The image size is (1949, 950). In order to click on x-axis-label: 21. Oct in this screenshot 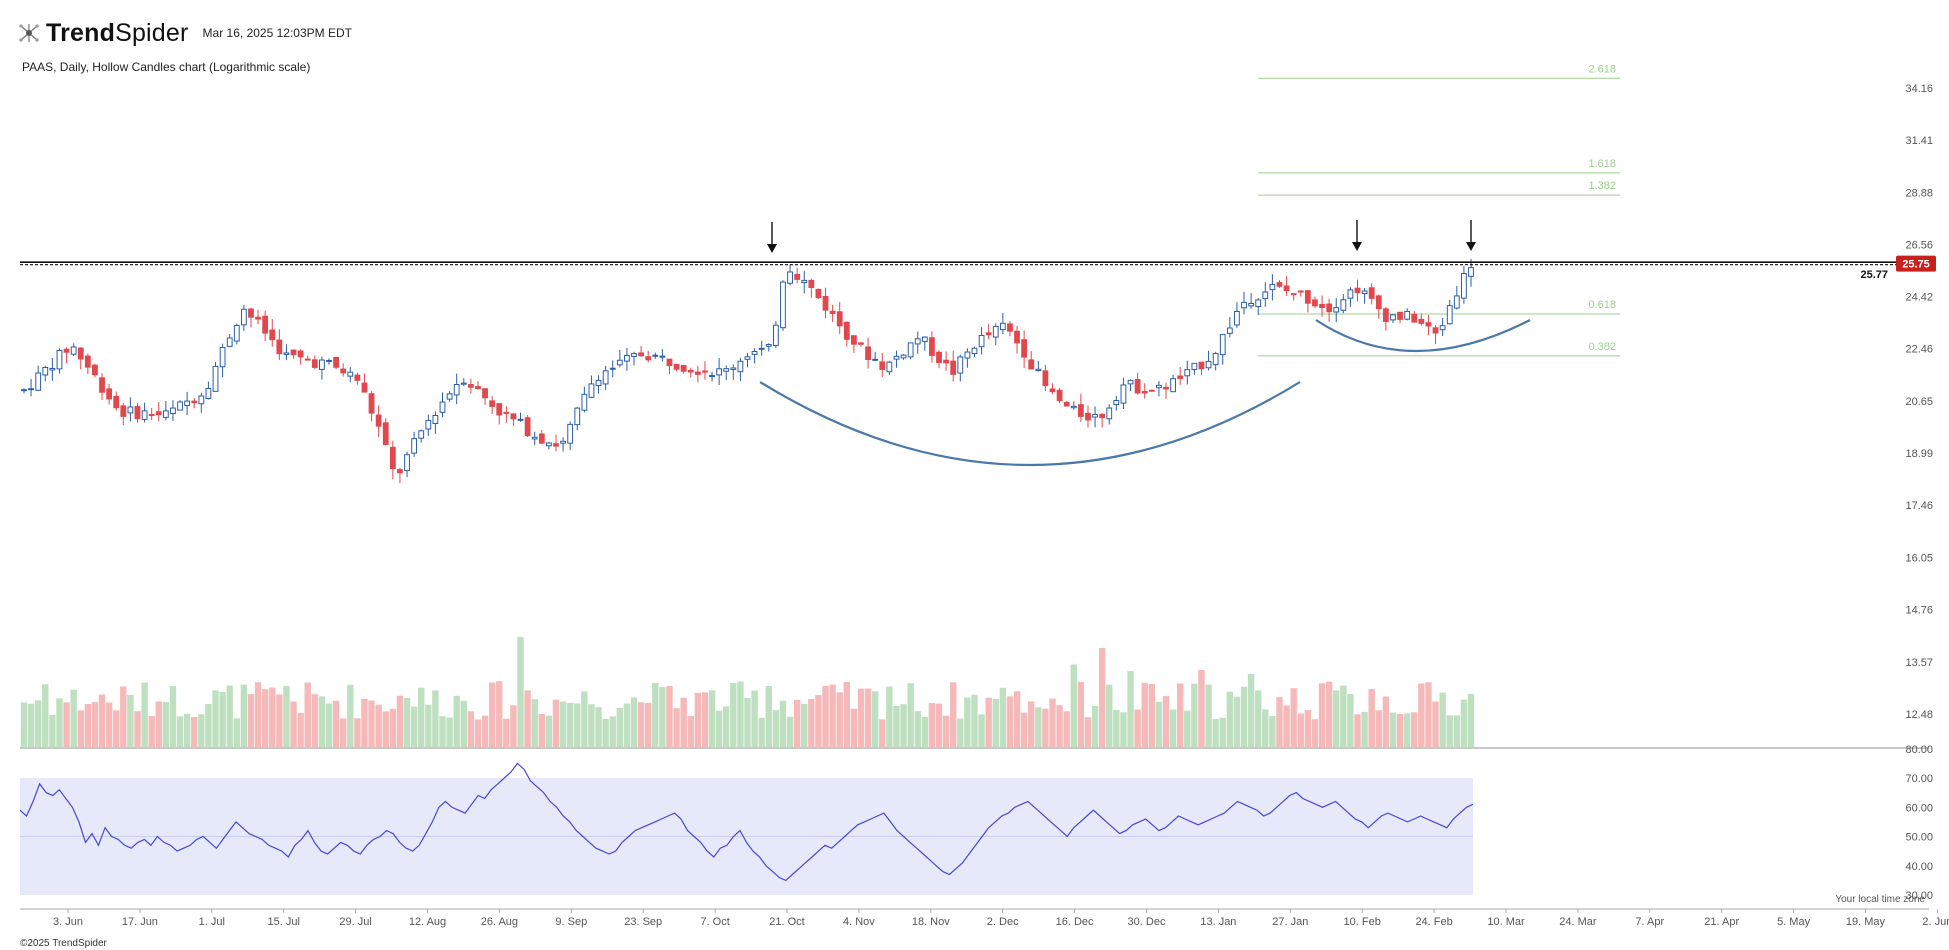, I will do `click(786, 922)`.